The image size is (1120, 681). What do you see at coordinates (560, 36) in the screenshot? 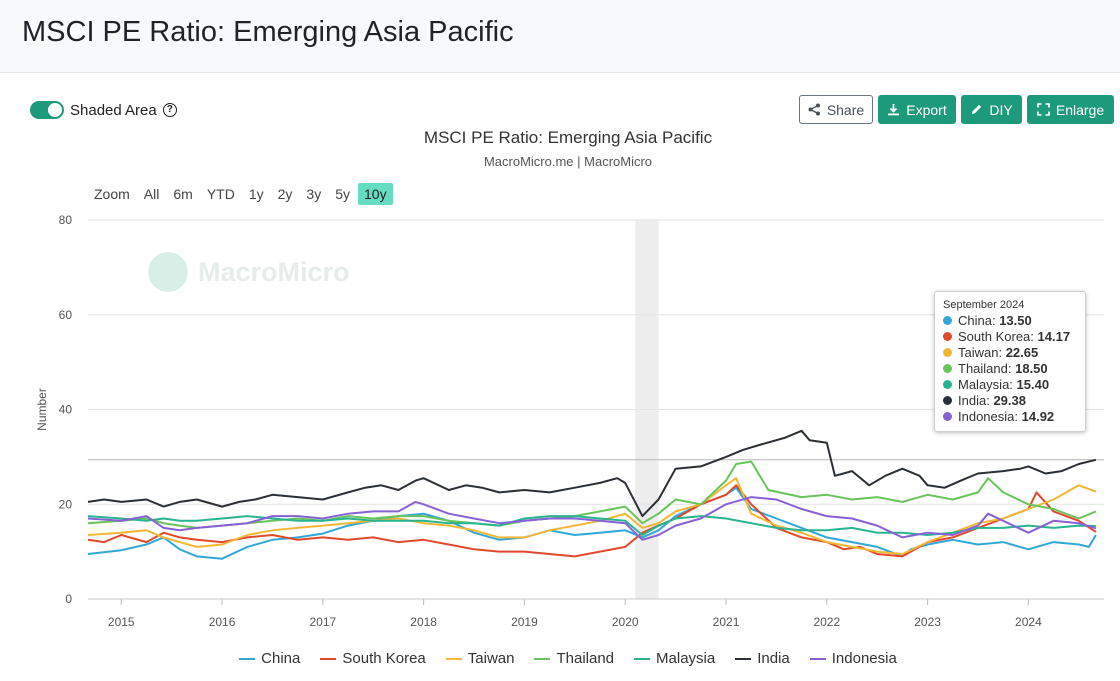
I see `page-header: MSCI PE Ratio: Emerging Asia Pacific` at bounding box center [560, 36].